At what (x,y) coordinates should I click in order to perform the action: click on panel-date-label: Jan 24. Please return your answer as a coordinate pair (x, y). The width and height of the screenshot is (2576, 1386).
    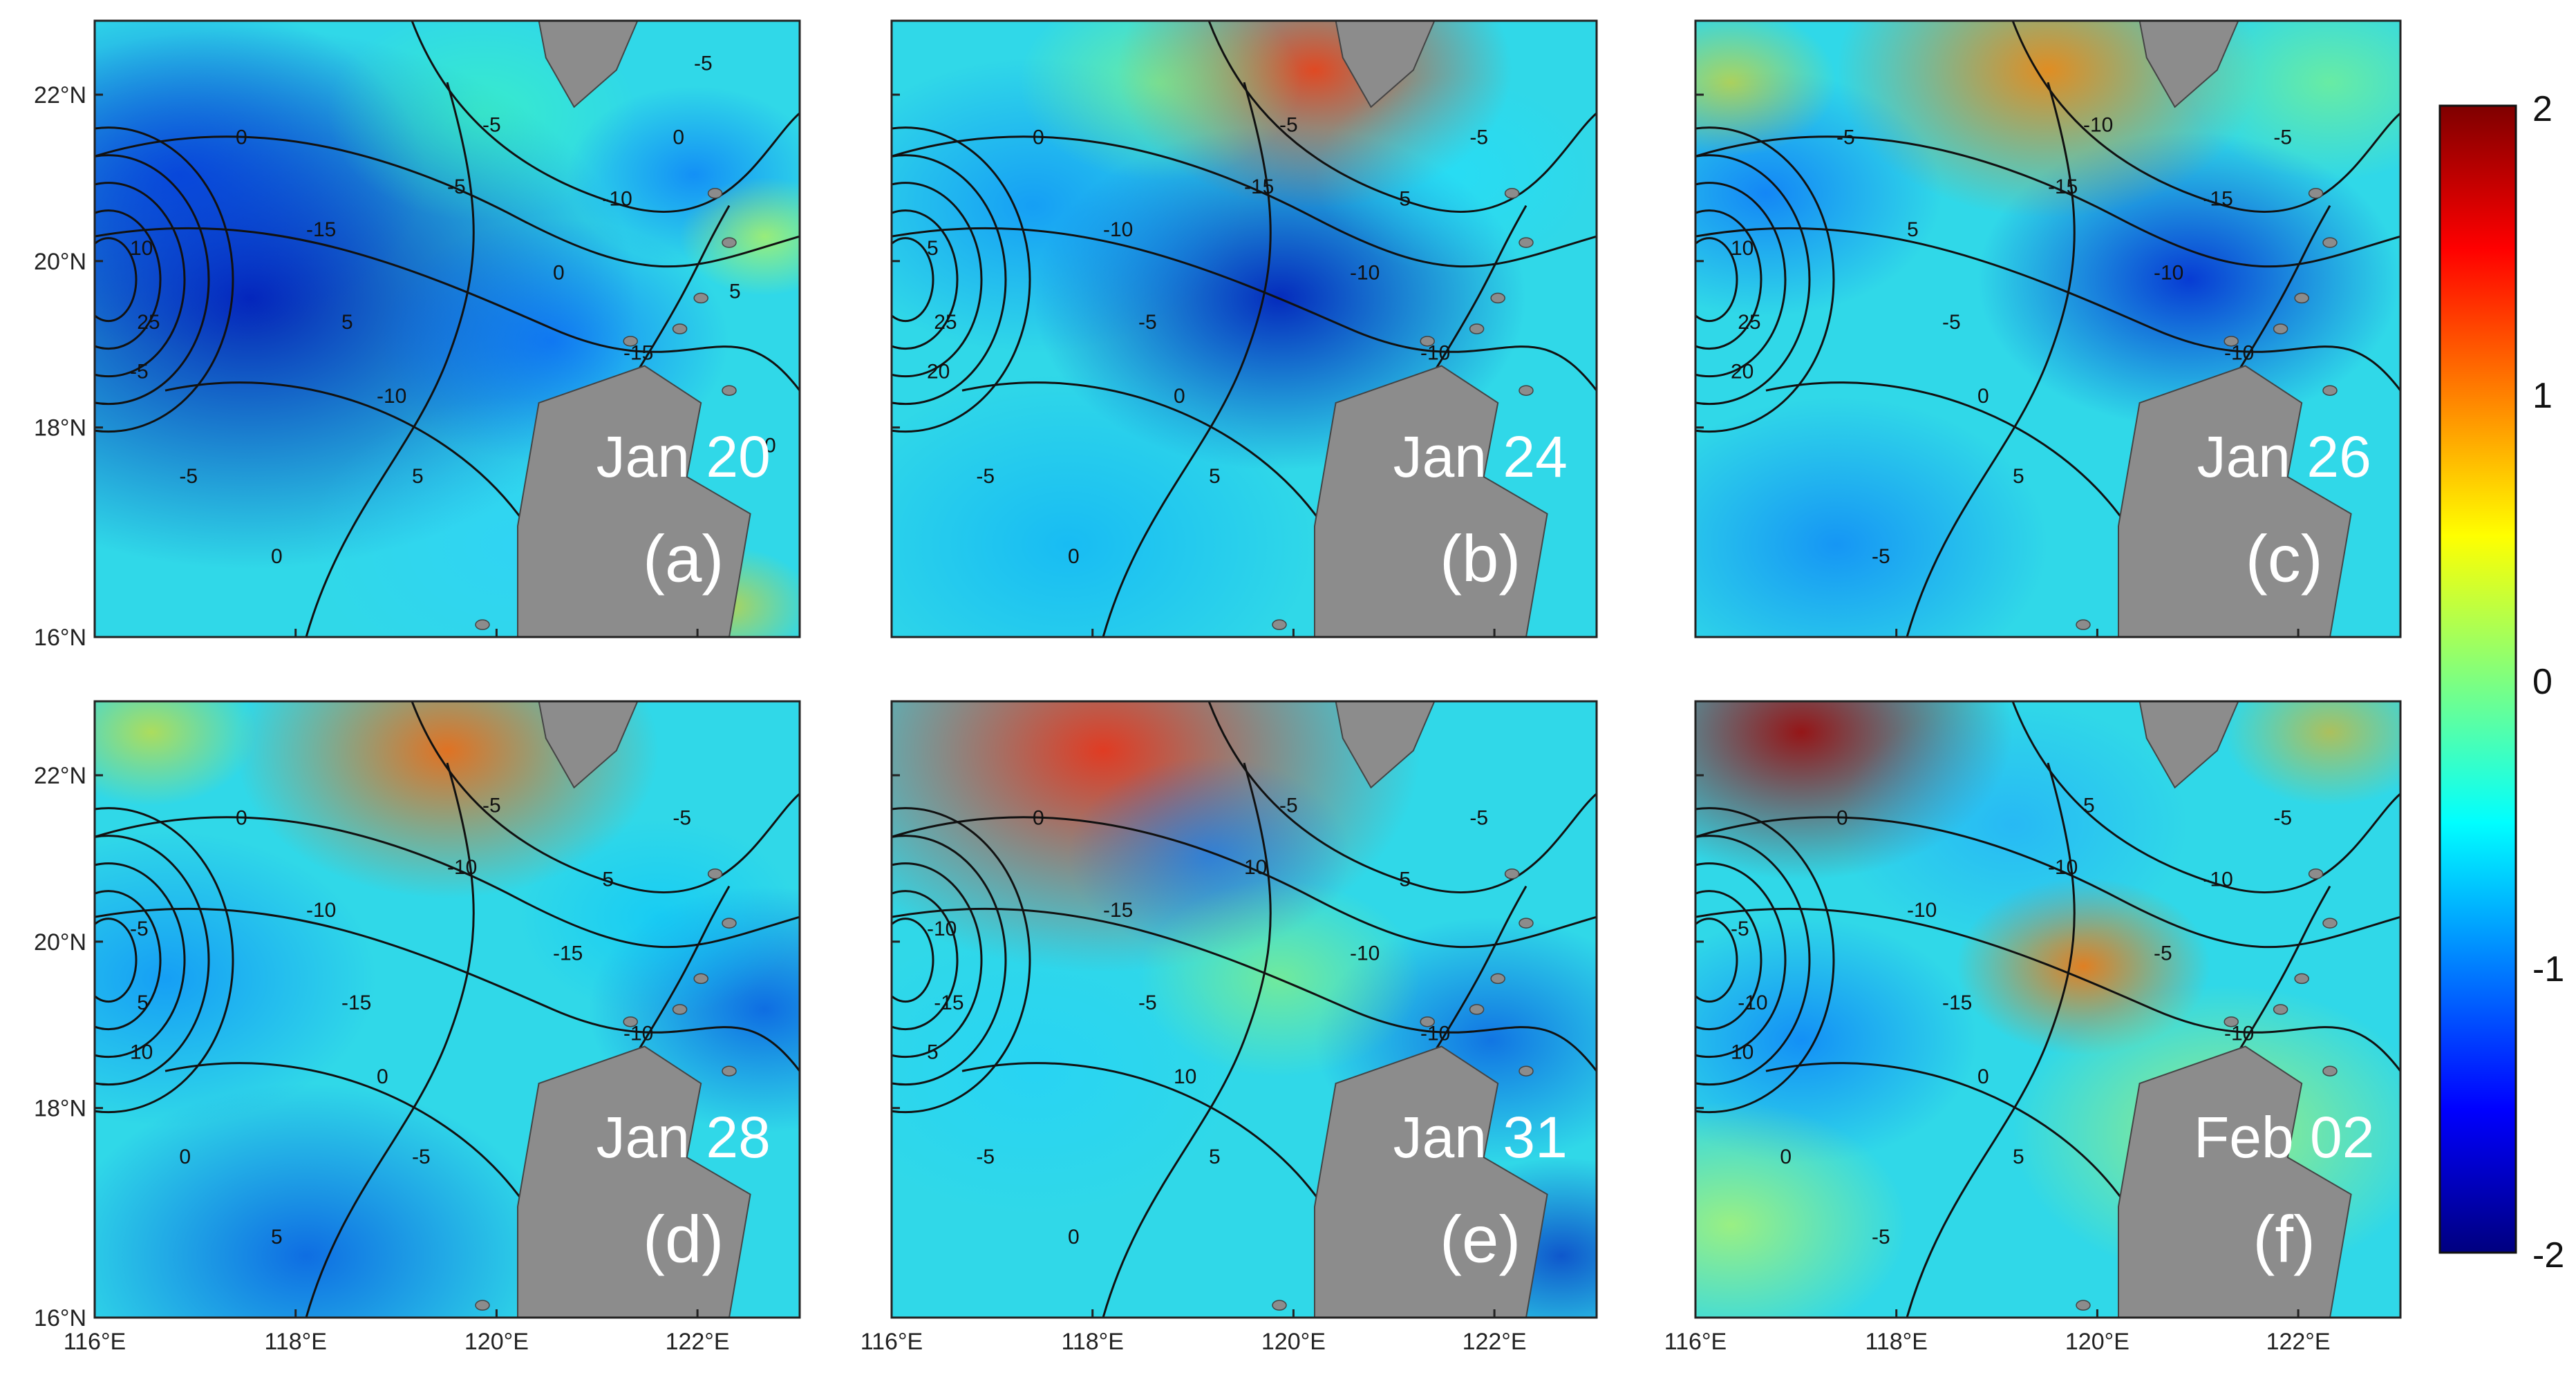
    Looking at the image, I should click on (1480, 456).